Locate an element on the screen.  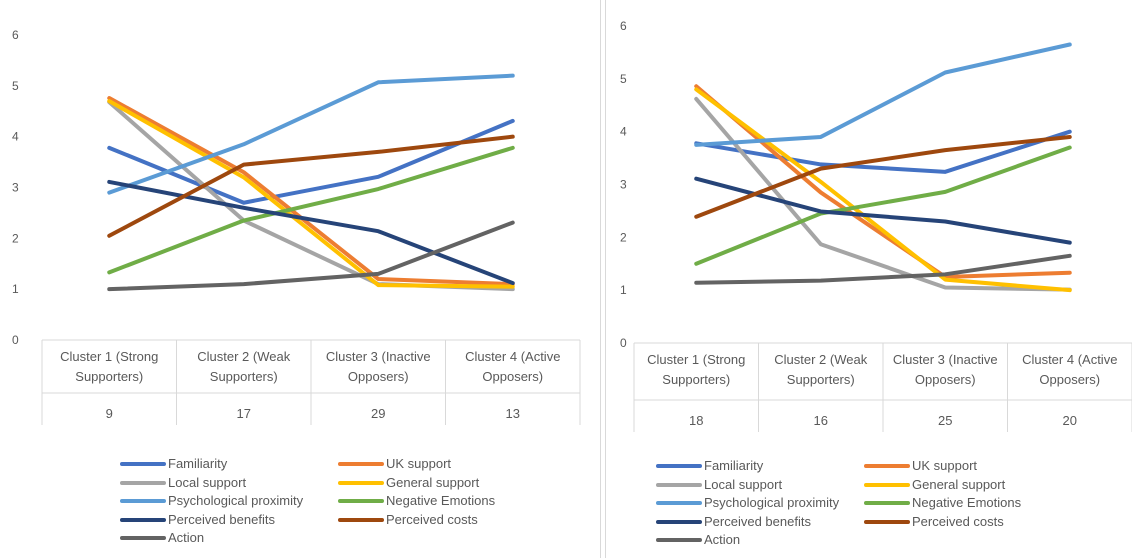
category-count-label: 9 is located at coordinates (109, 413).